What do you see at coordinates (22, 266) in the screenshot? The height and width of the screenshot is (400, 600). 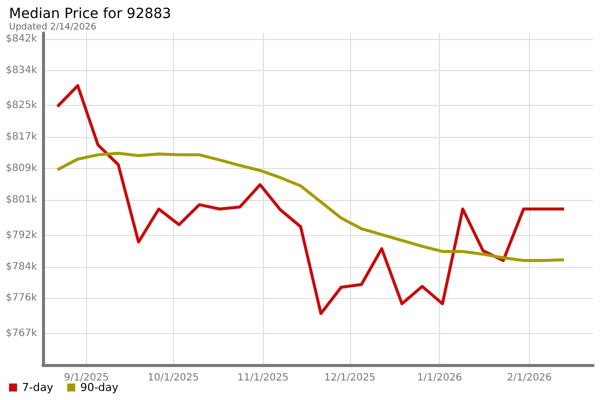 I see `y-tick-label: $784k` at bounding box center [22, 266].